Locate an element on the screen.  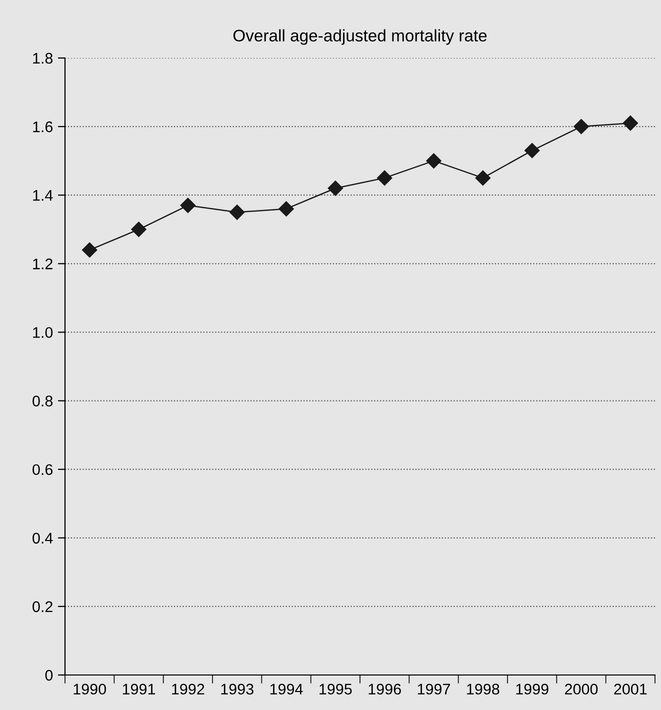
x-tick-label: 2000 is located at coordinates (581, 689).